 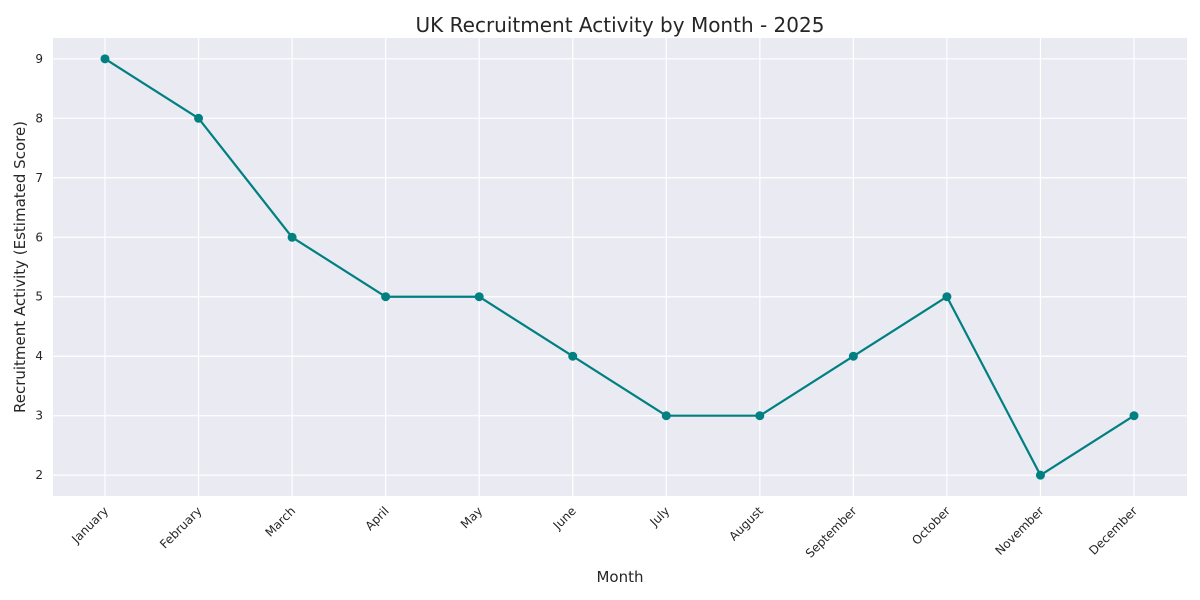 I want to click on y-tick-label: 7, so click(x=39, y=178).